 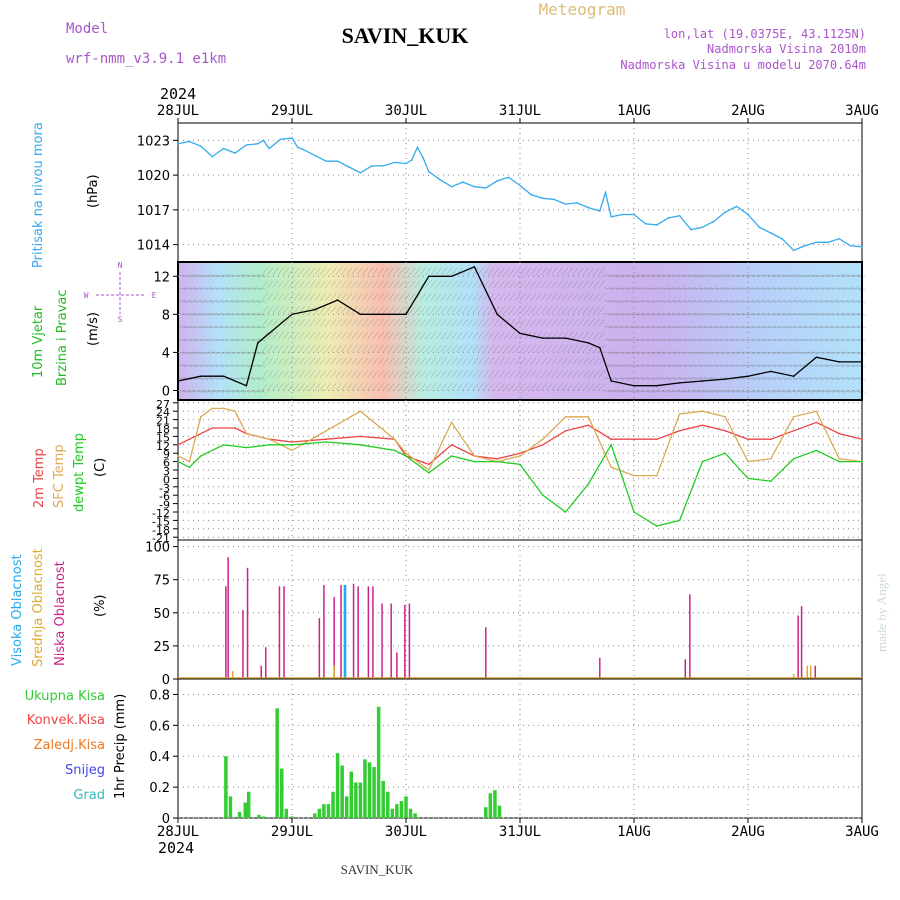 What do you see at coordinates (360, 800) in the screenshot?
I see `bar-ukupna-kisa` at bounding box center [360, 800].